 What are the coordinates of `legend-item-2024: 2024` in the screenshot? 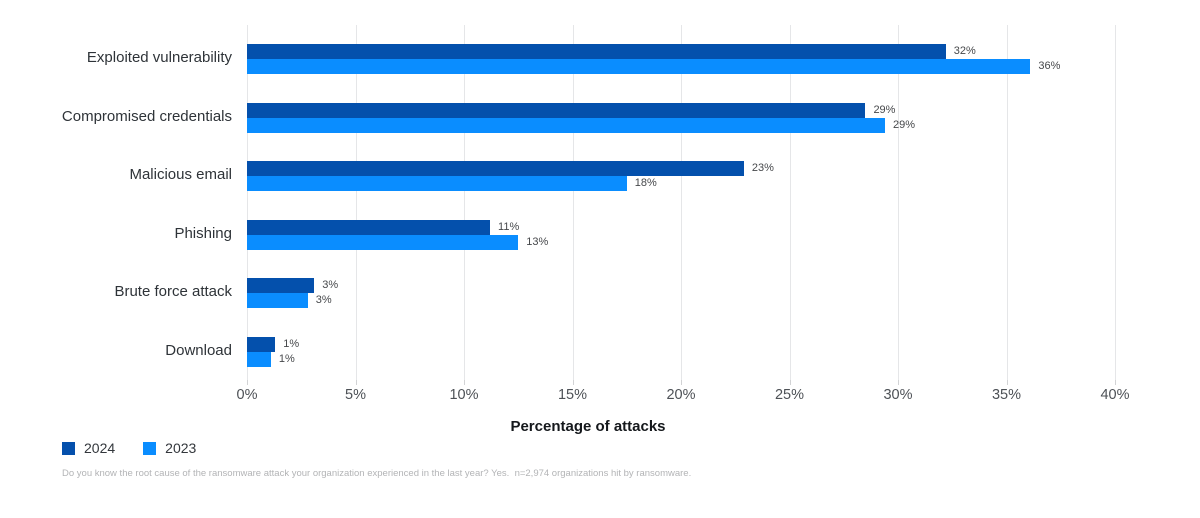 It's located at (88, 448).